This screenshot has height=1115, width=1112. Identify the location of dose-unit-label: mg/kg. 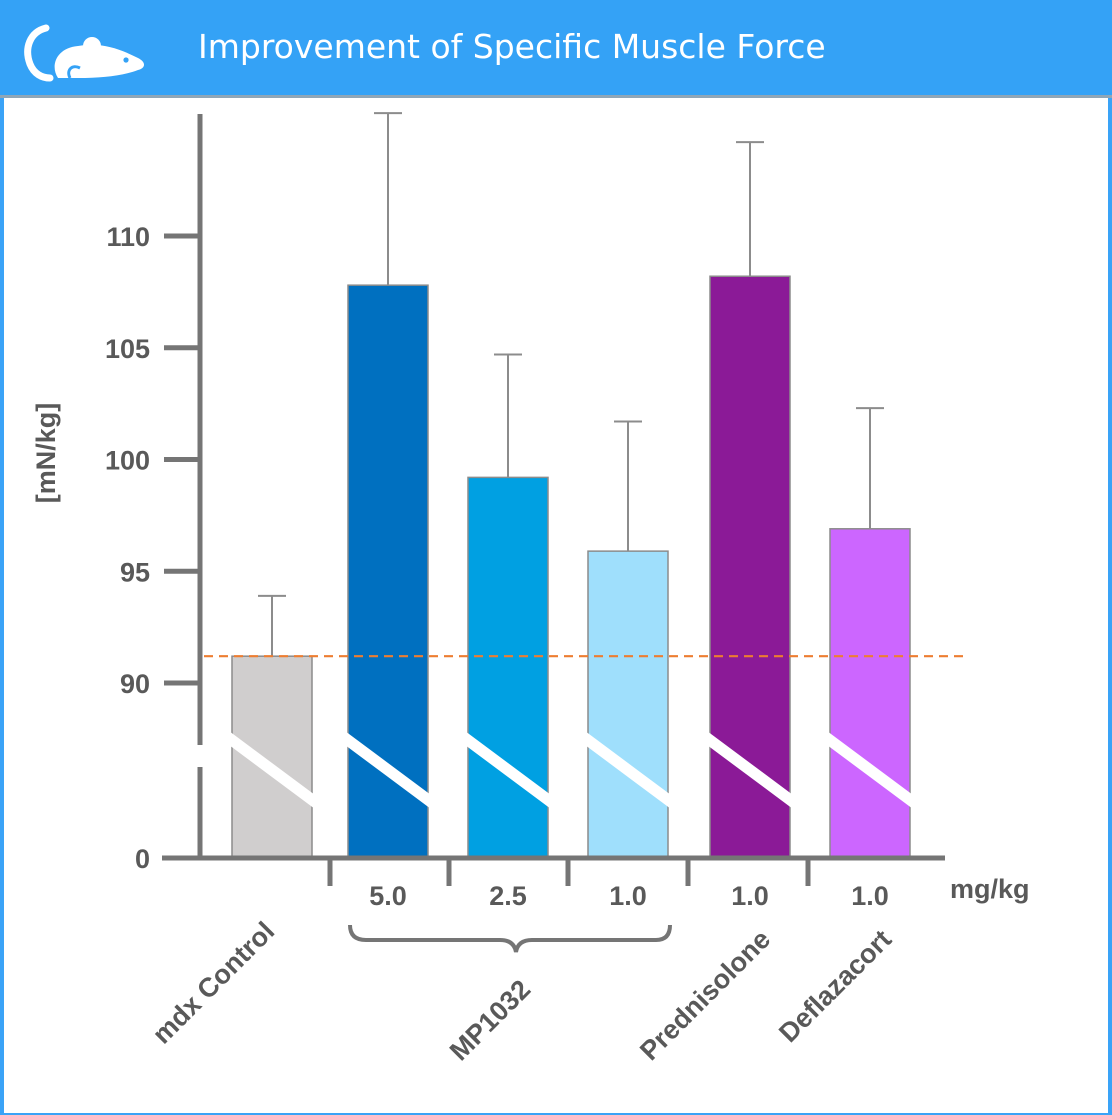
(990, 889).